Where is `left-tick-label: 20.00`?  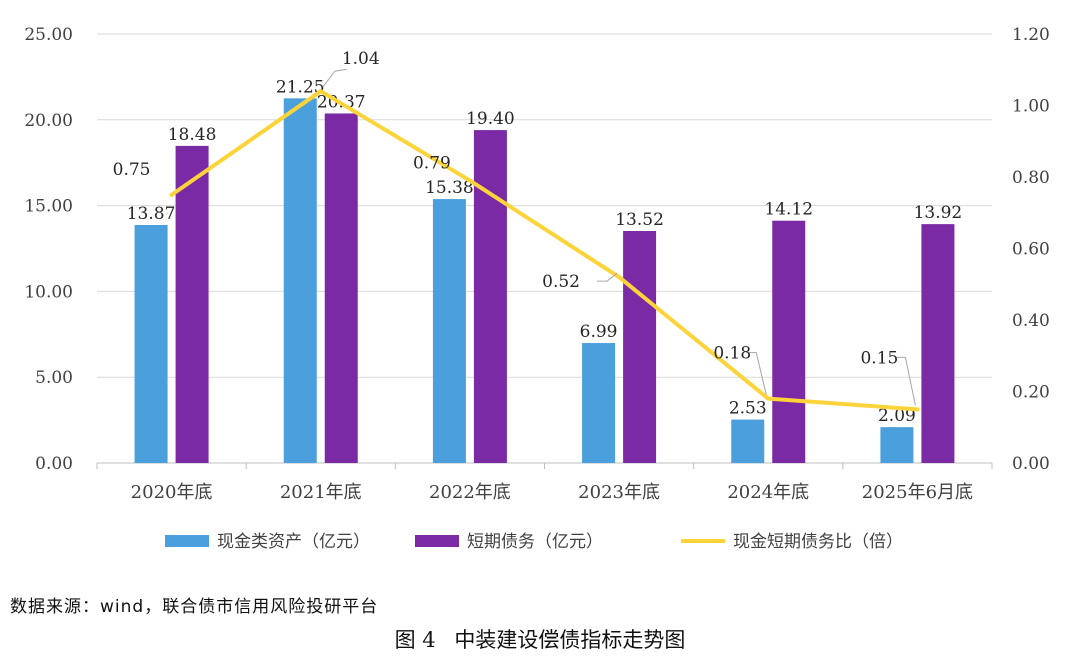 left-tick-label: 20.00 is located at coordinates (48, 121).